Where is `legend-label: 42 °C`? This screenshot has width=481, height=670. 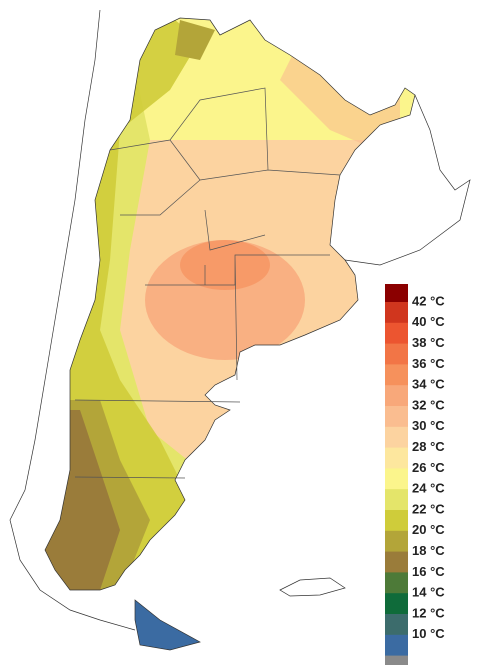 legend-label: 42 °C is located at coordinates (428, 300).